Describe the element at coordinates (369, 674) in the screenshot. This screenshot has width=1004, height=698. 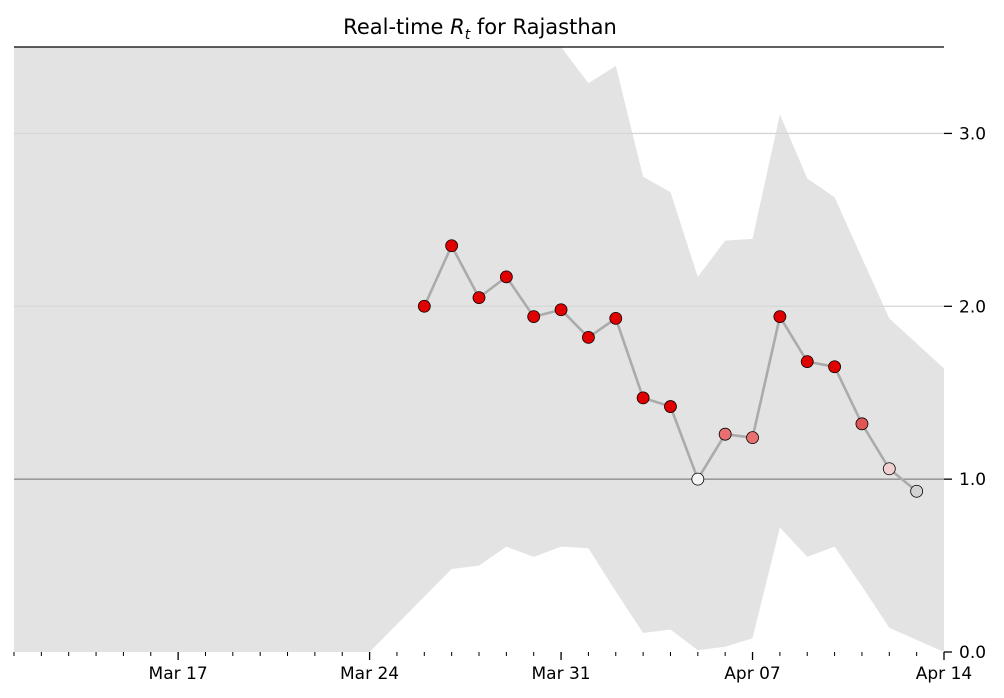
I see `x-tick-label: Mar 24` at that location.